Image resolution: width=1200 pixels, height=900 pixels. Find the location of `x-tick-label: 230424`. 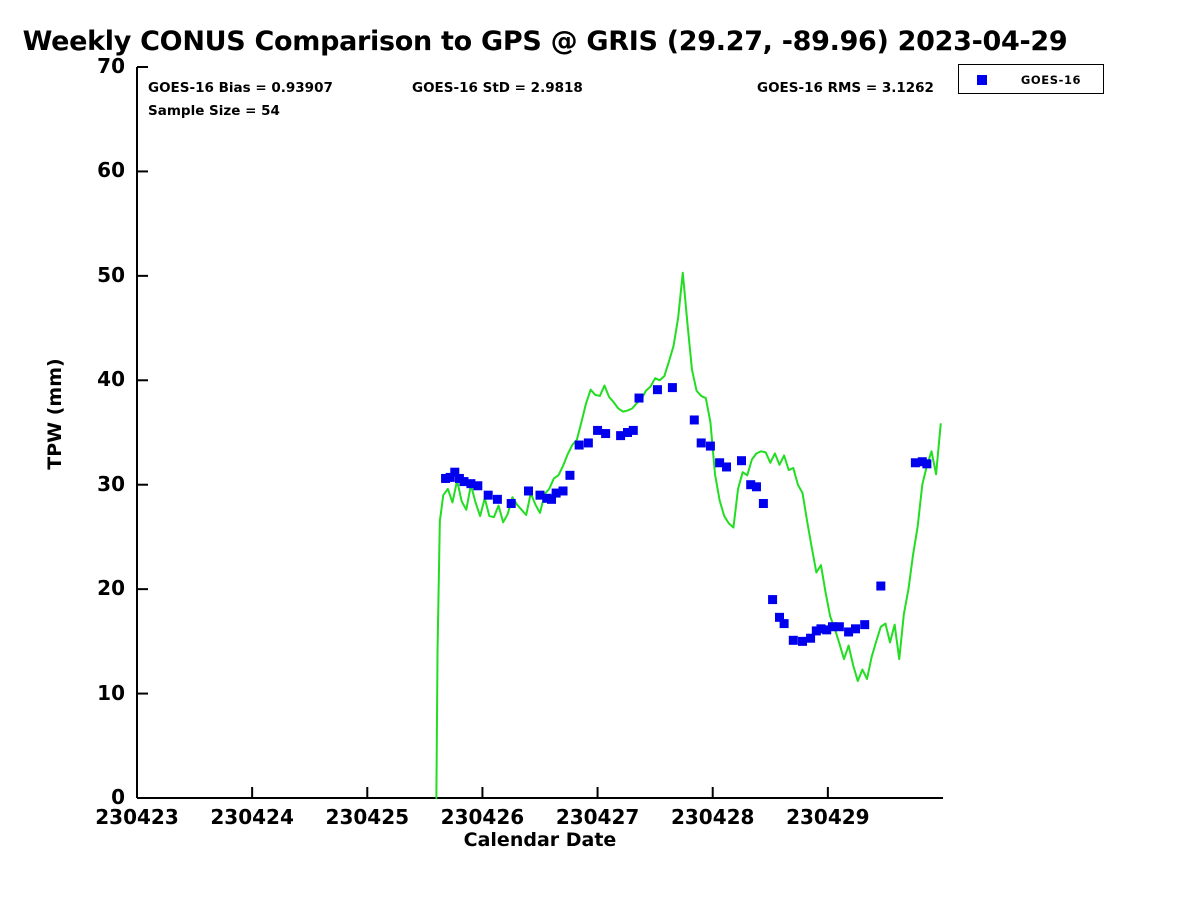

x-tick-label: 230424 is located at coordinates (252, 817).